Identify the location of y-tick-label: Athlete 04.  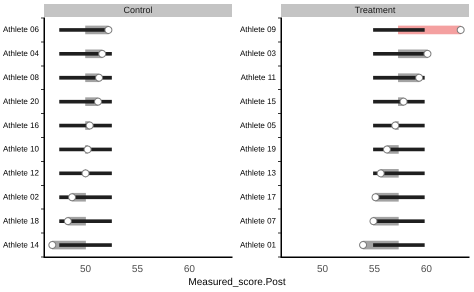
(21, 53).